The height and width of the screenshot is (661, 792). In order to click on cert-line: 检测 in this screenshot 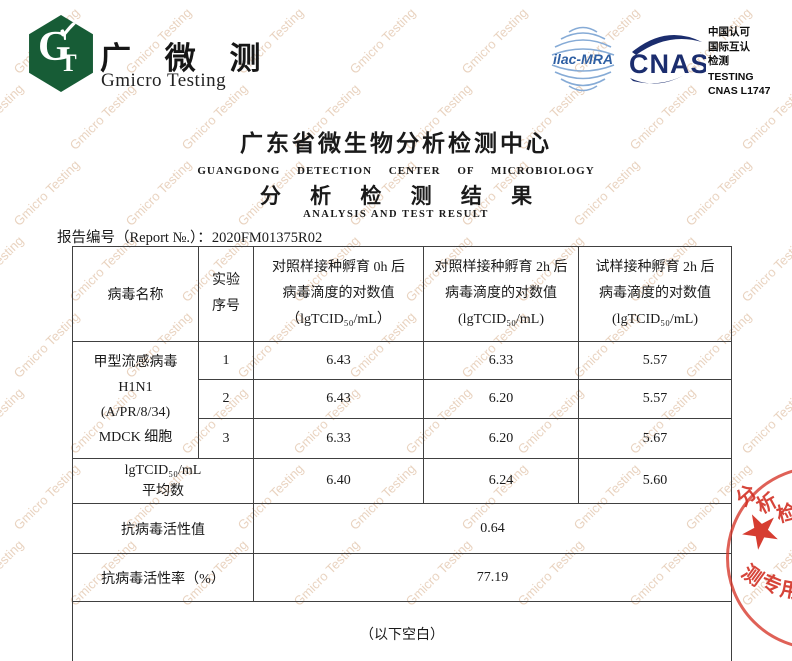, I will do `click(718, 61)`.